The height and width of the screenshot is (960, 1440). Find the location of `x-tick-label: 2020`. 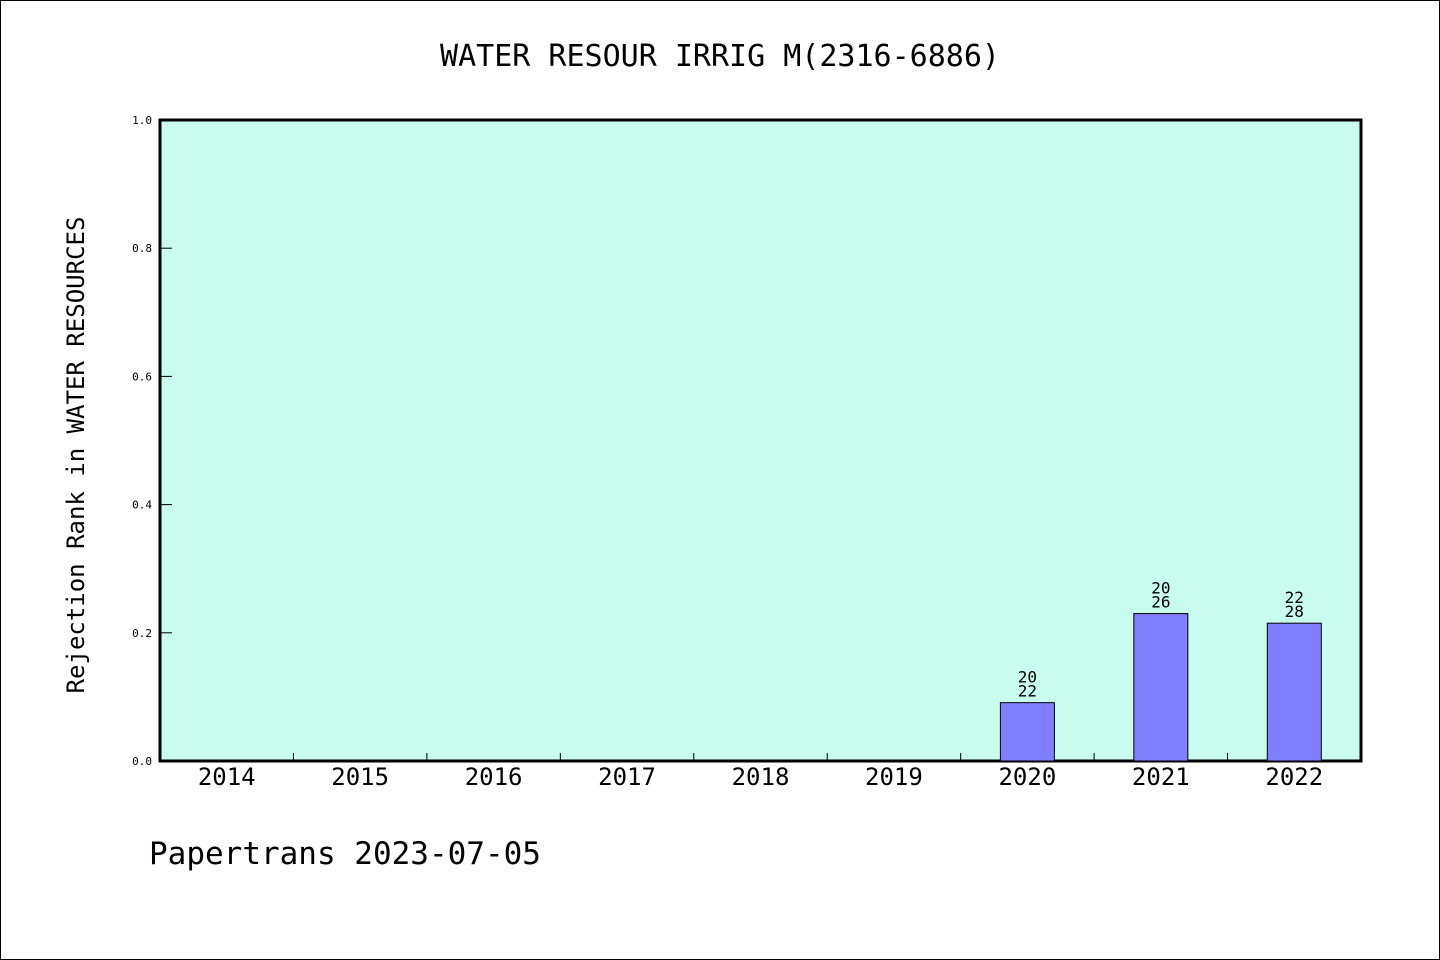

x-tick-label: 2020 is located at coordinates (1027, 777).